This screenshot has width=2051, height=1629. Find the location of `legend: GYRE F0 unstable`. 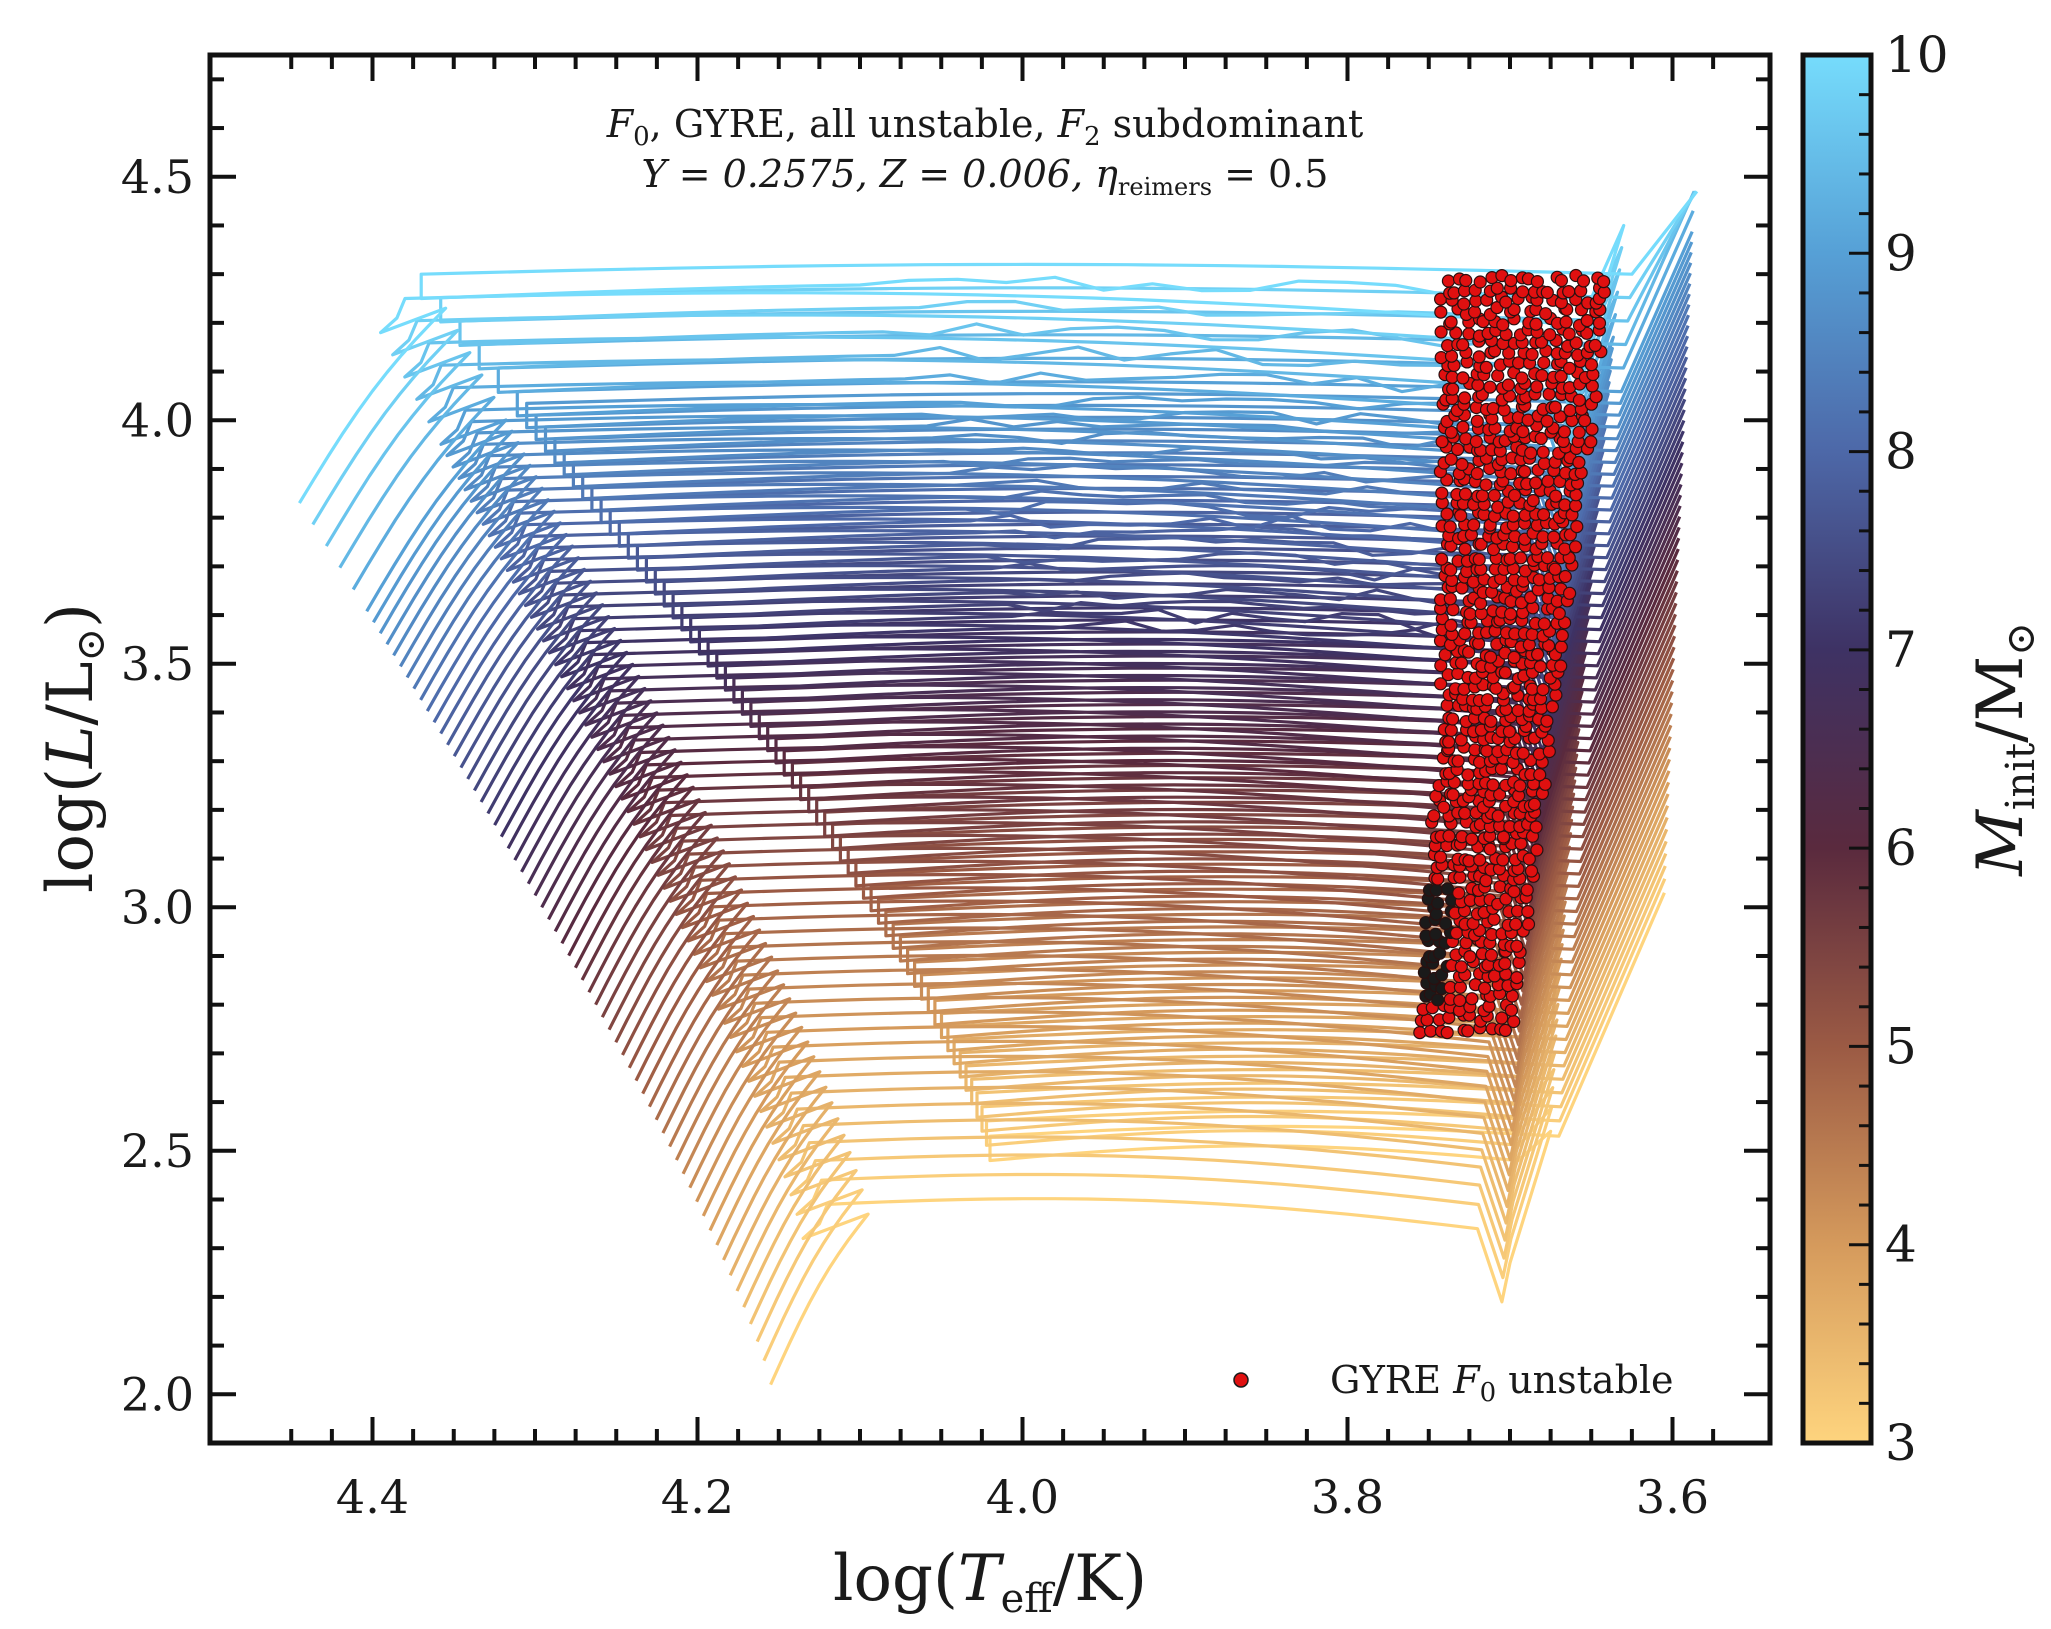

legend: GYRE F0 unstable is located at coordinates (1453, 1383).